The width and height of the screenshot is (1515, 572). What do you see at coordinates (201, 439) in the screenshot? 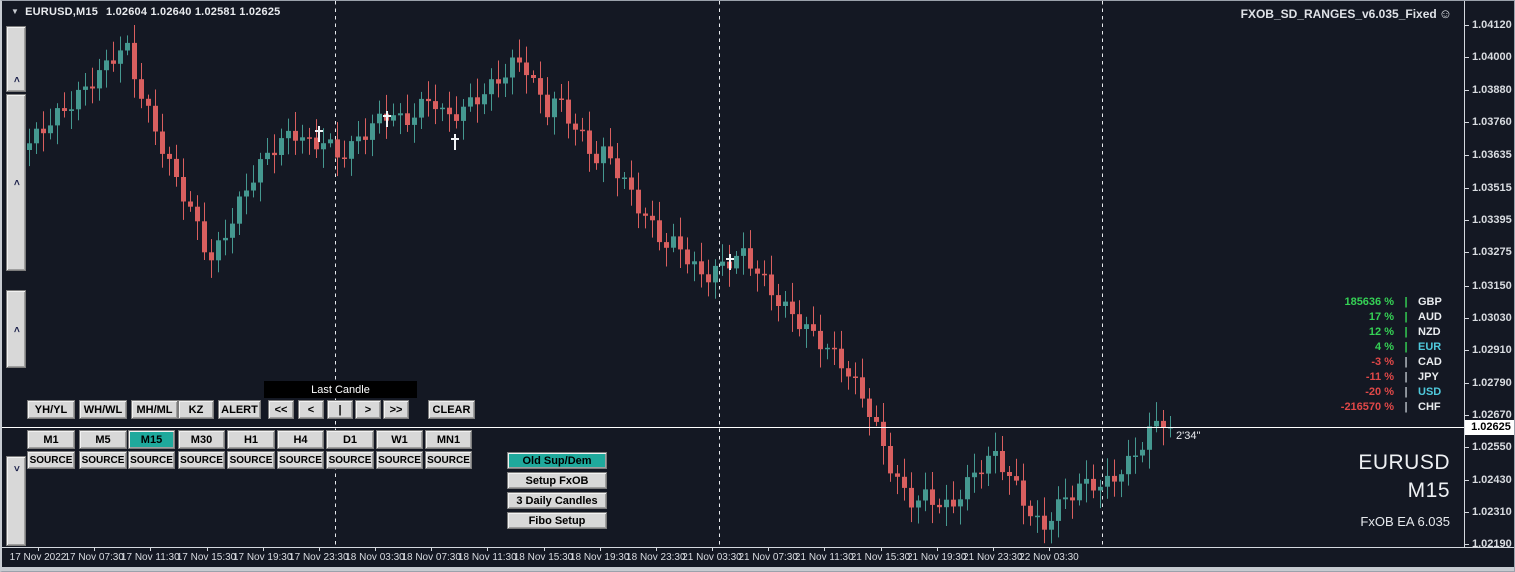
I see `timeframe-button-m30: M30` at bounding box center [201, 439].